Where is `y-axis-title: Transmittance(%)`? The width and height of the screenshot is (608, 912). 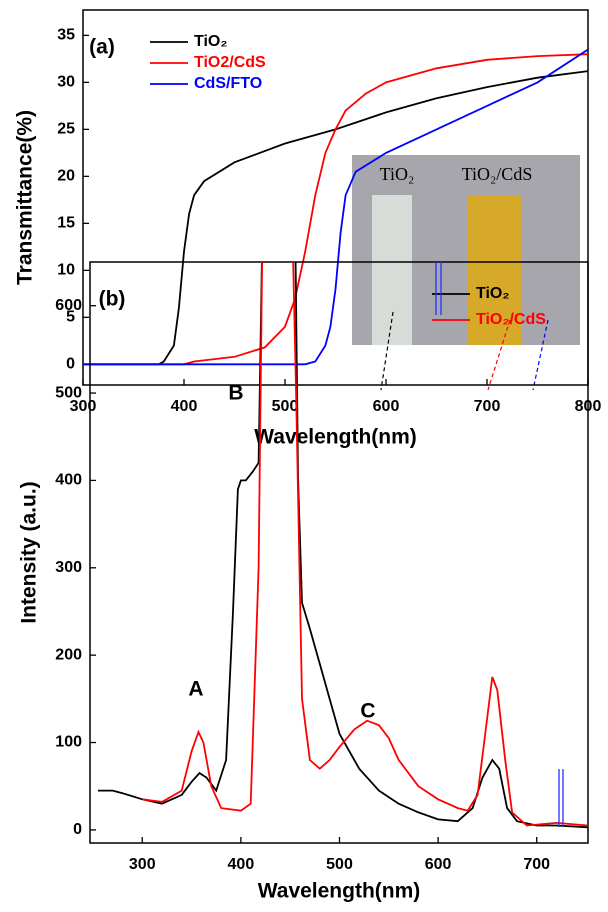 y-axis-title: Transmittance(%) is located at coordinates (25, 197).